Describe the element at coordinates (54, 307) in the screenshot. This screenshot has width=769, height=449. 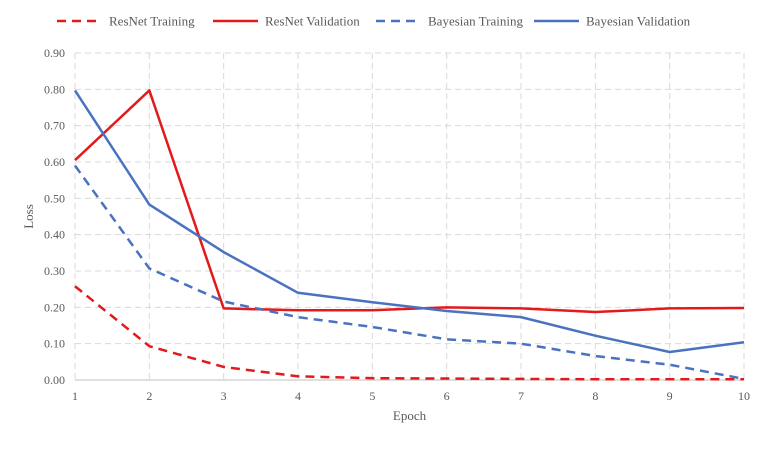
I see `y-tick-label: 0.20` at that location.